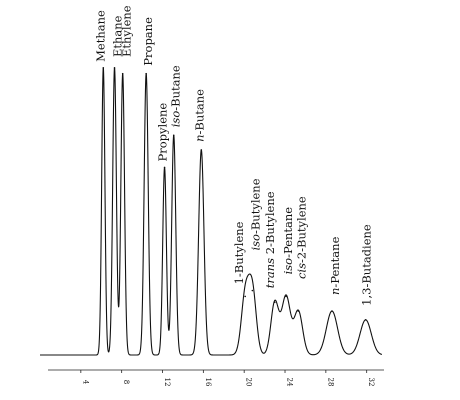 Image resolution: width=460 pixels, height=400 pixels. I want to click on x-tick-label: 16, so click(208, 382).